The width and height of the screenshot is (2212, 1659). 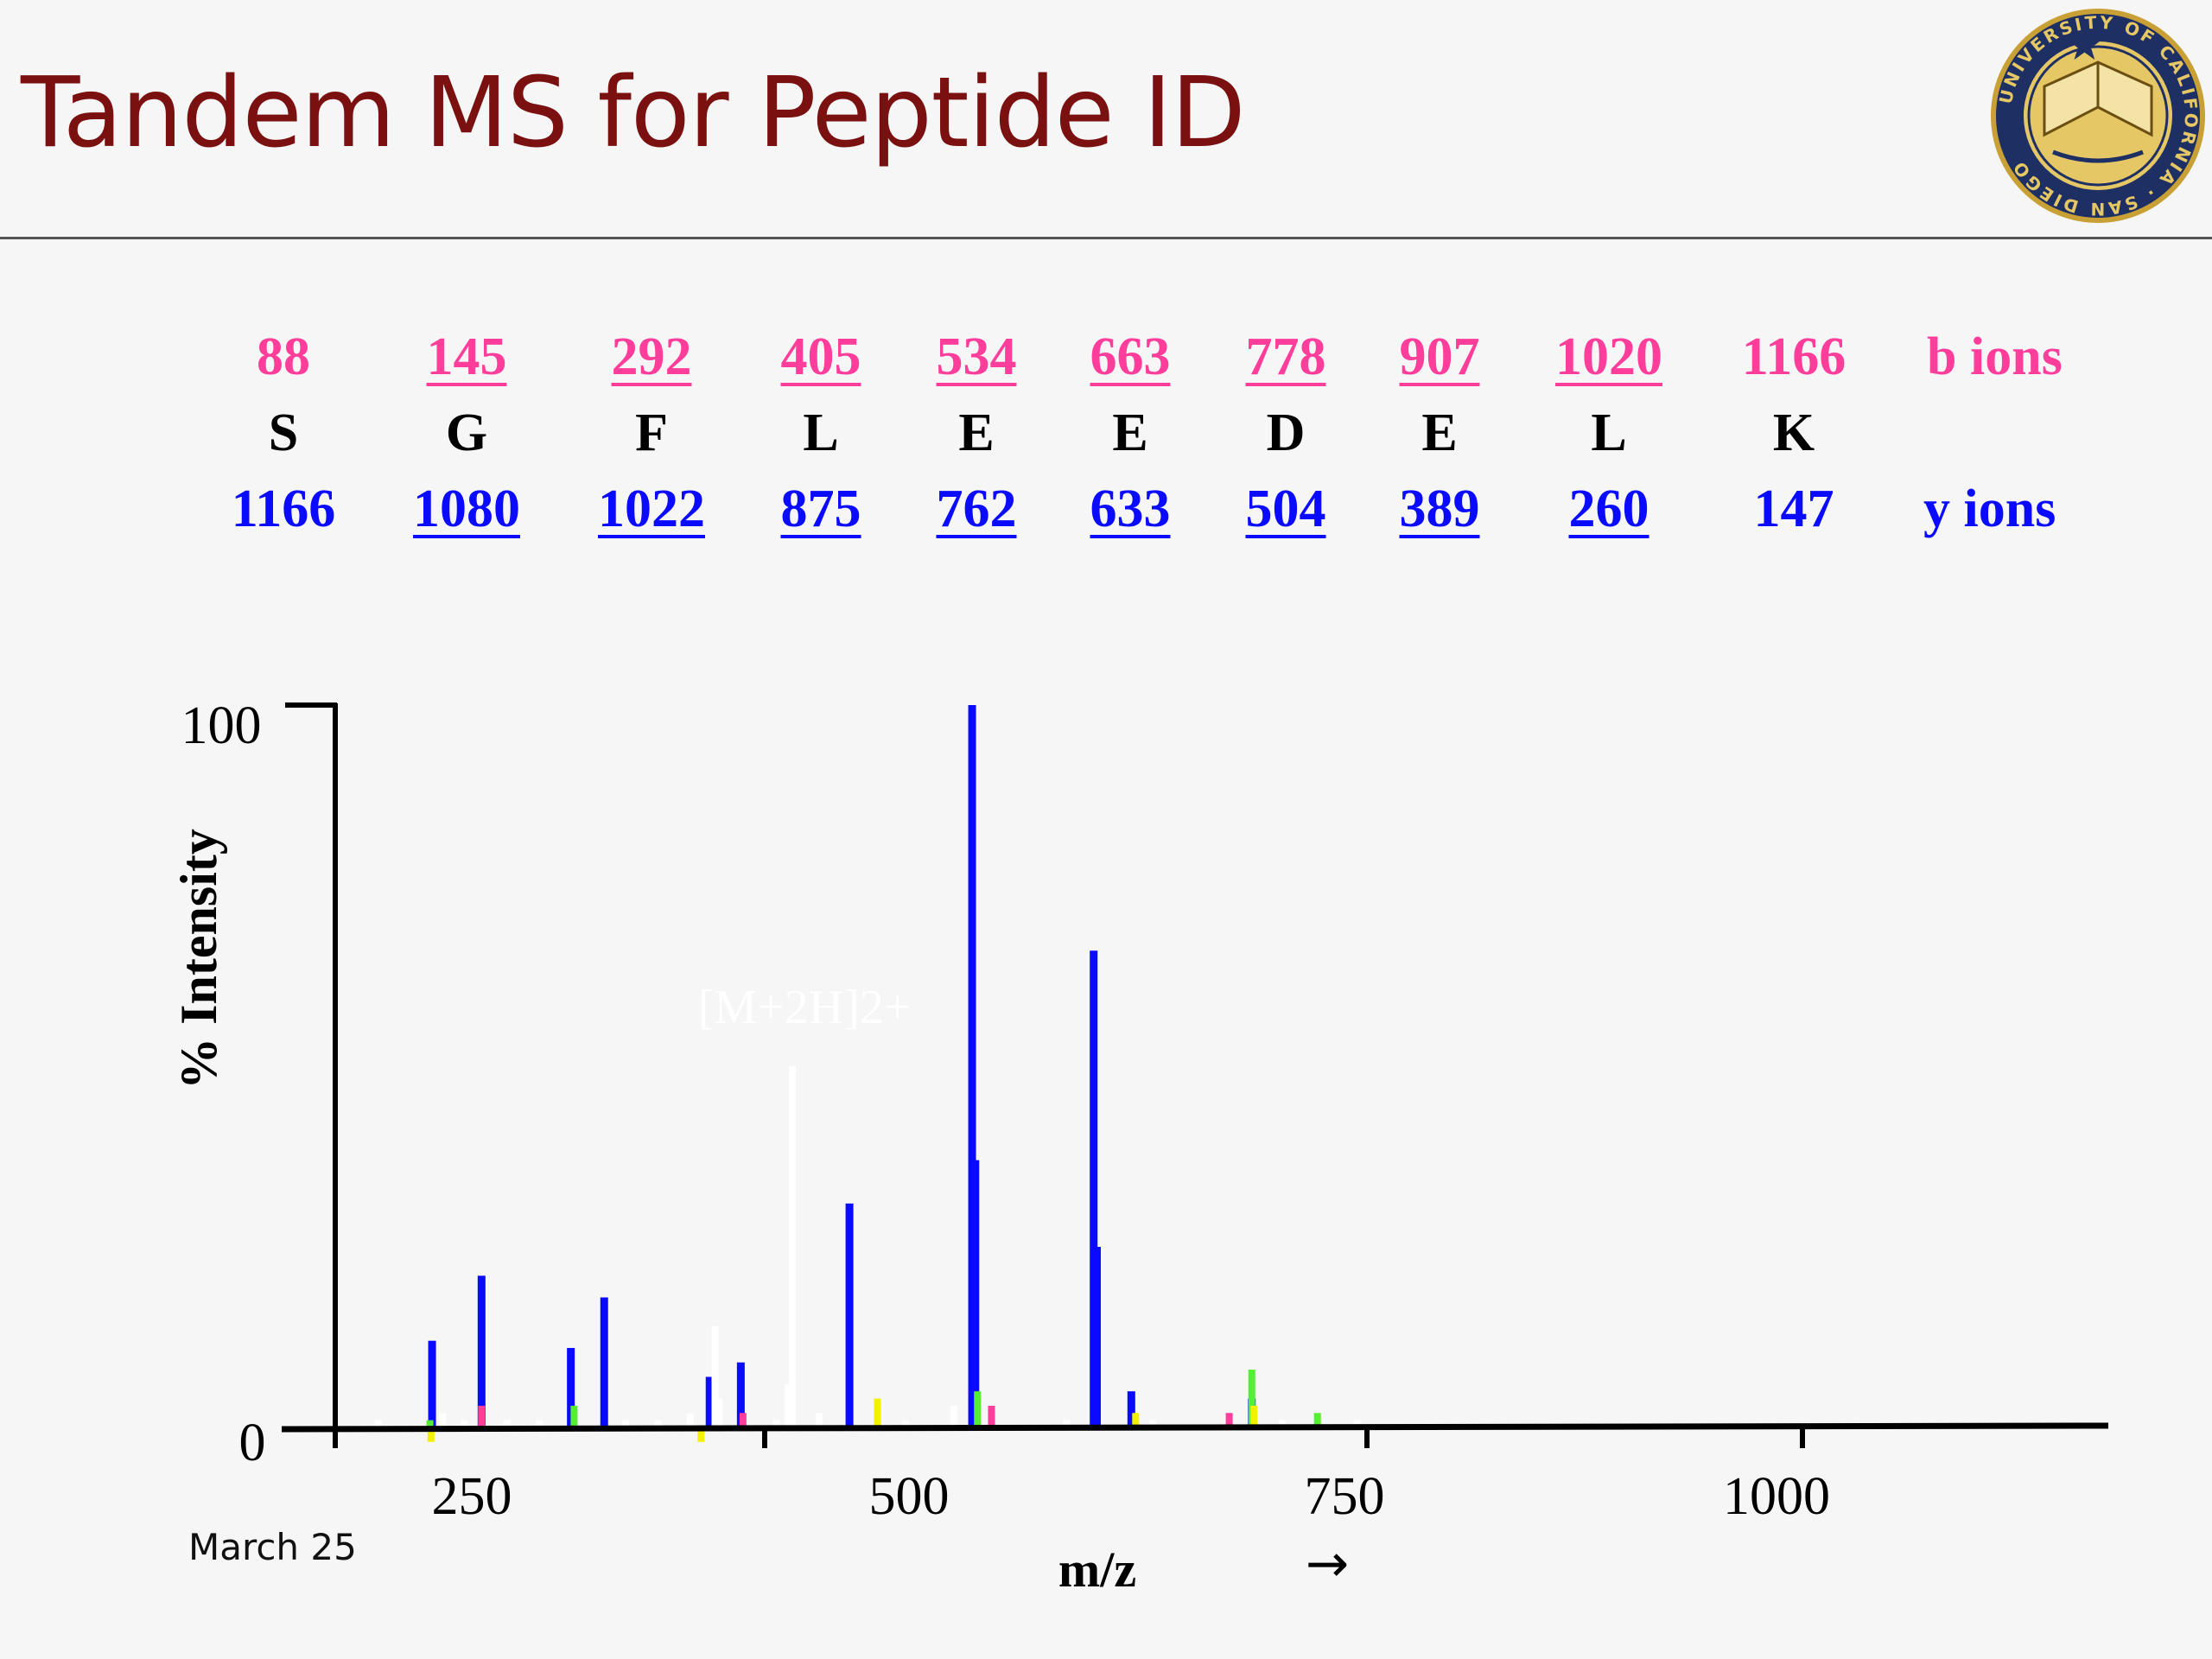 I want to click on x-axis-line, so click(x=1195, y=1427).